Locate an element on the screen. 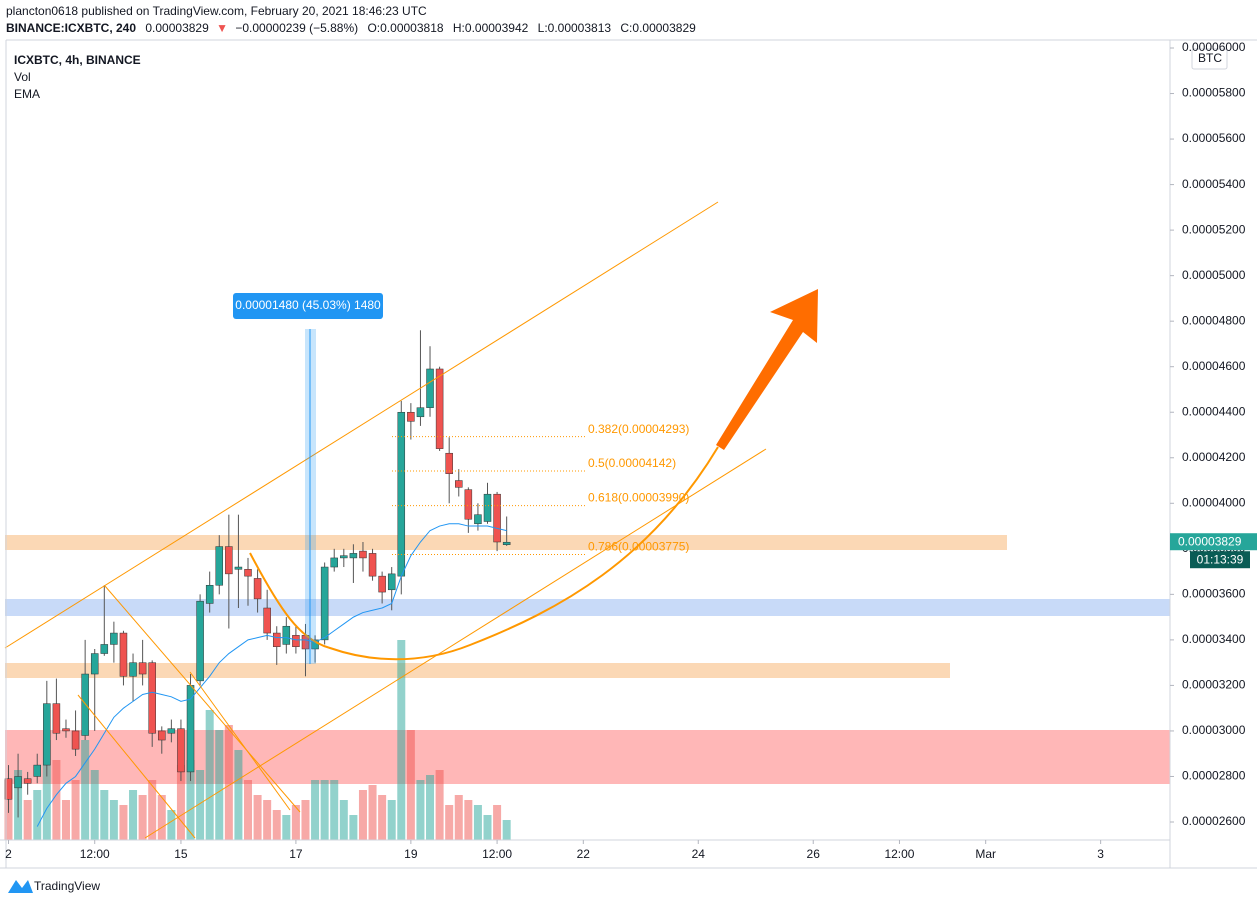  ema-line is located at coordinates (271, 675).